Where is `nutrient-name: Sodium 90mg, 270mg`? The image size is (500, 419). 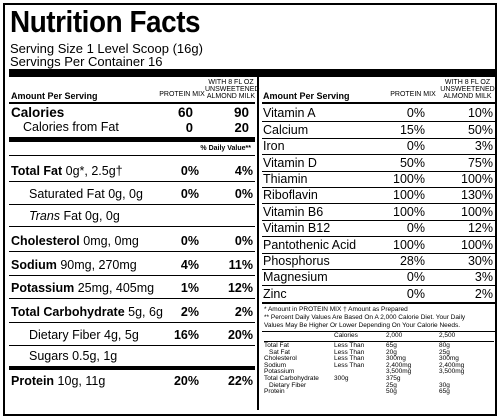
nutrient-name: Sodium 90mg, 270mg is located at coordinates (74, 265).